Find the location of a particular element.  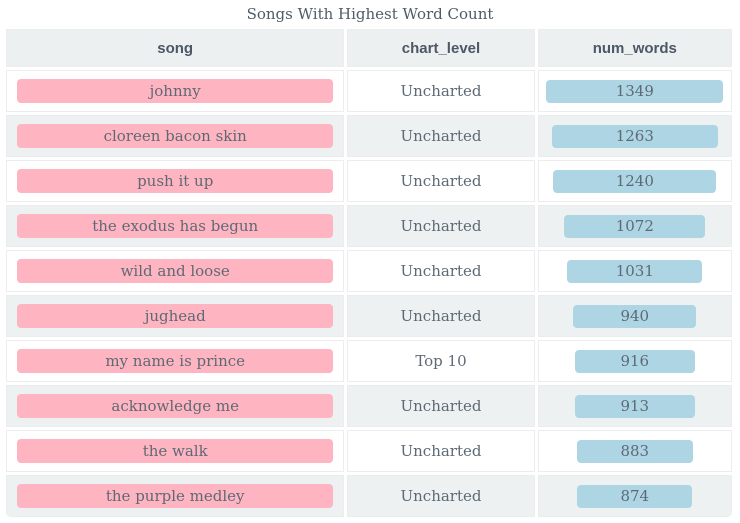

header-cell-song: song is located at coordinates (175, 48).